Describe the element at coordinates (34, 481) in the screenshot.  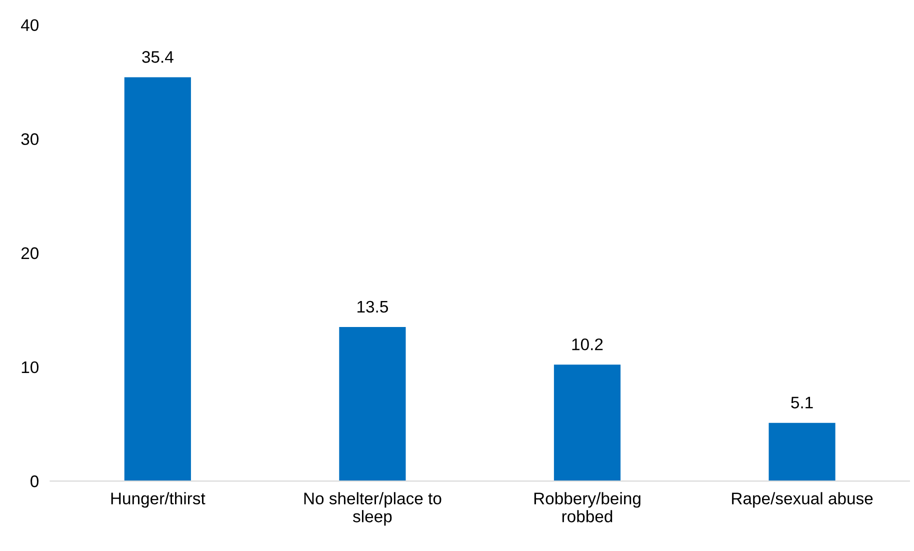
I see `y-tick-label: 0` at that location.